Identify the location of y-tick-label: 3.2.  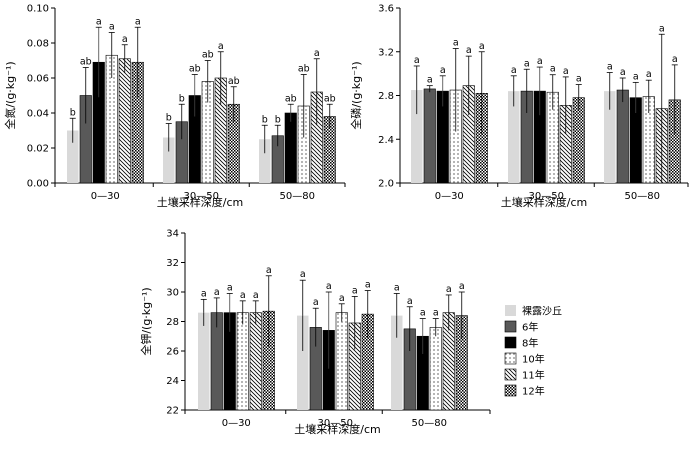
(386, 52).